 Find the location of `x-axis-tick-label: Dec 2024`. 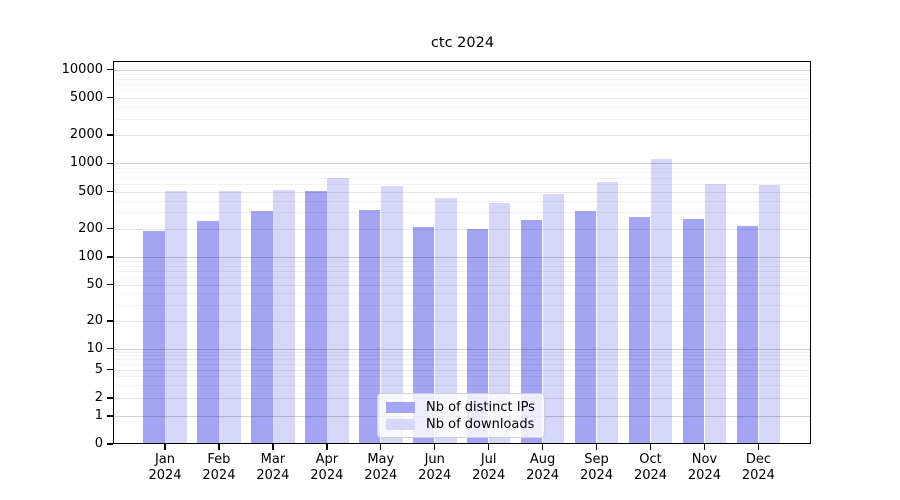

x-axis-tick-label: Dec 2024 is located at coordinates (758, 467).